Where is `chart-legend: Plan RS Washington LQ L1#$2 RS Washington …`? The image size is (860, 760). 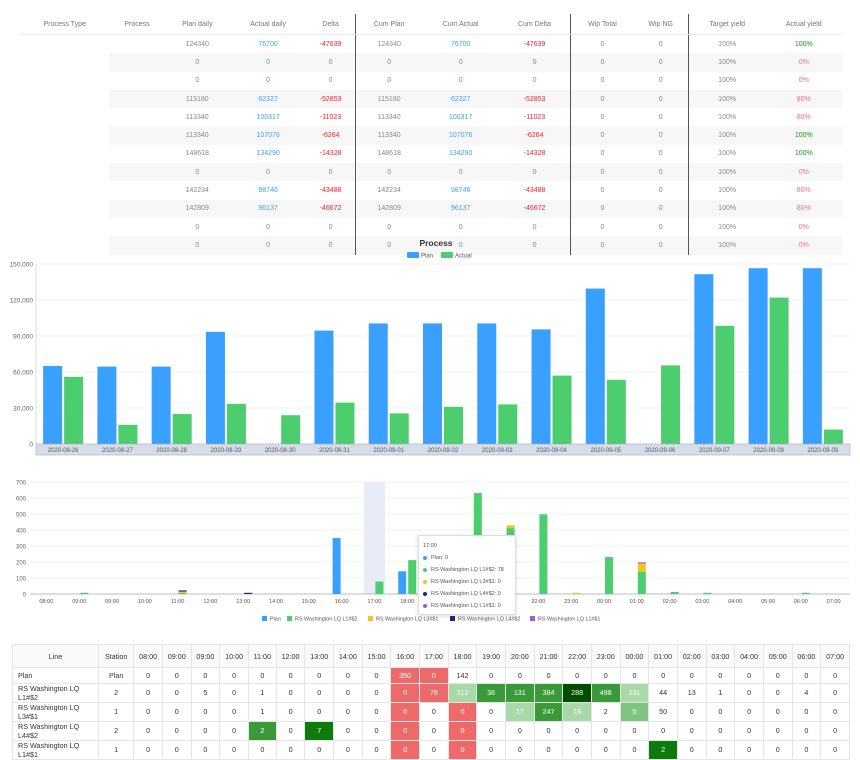 chart-legend: Plan RS Washington LQ L1#$2 RS Washington … is located at coordinates (431, 619).